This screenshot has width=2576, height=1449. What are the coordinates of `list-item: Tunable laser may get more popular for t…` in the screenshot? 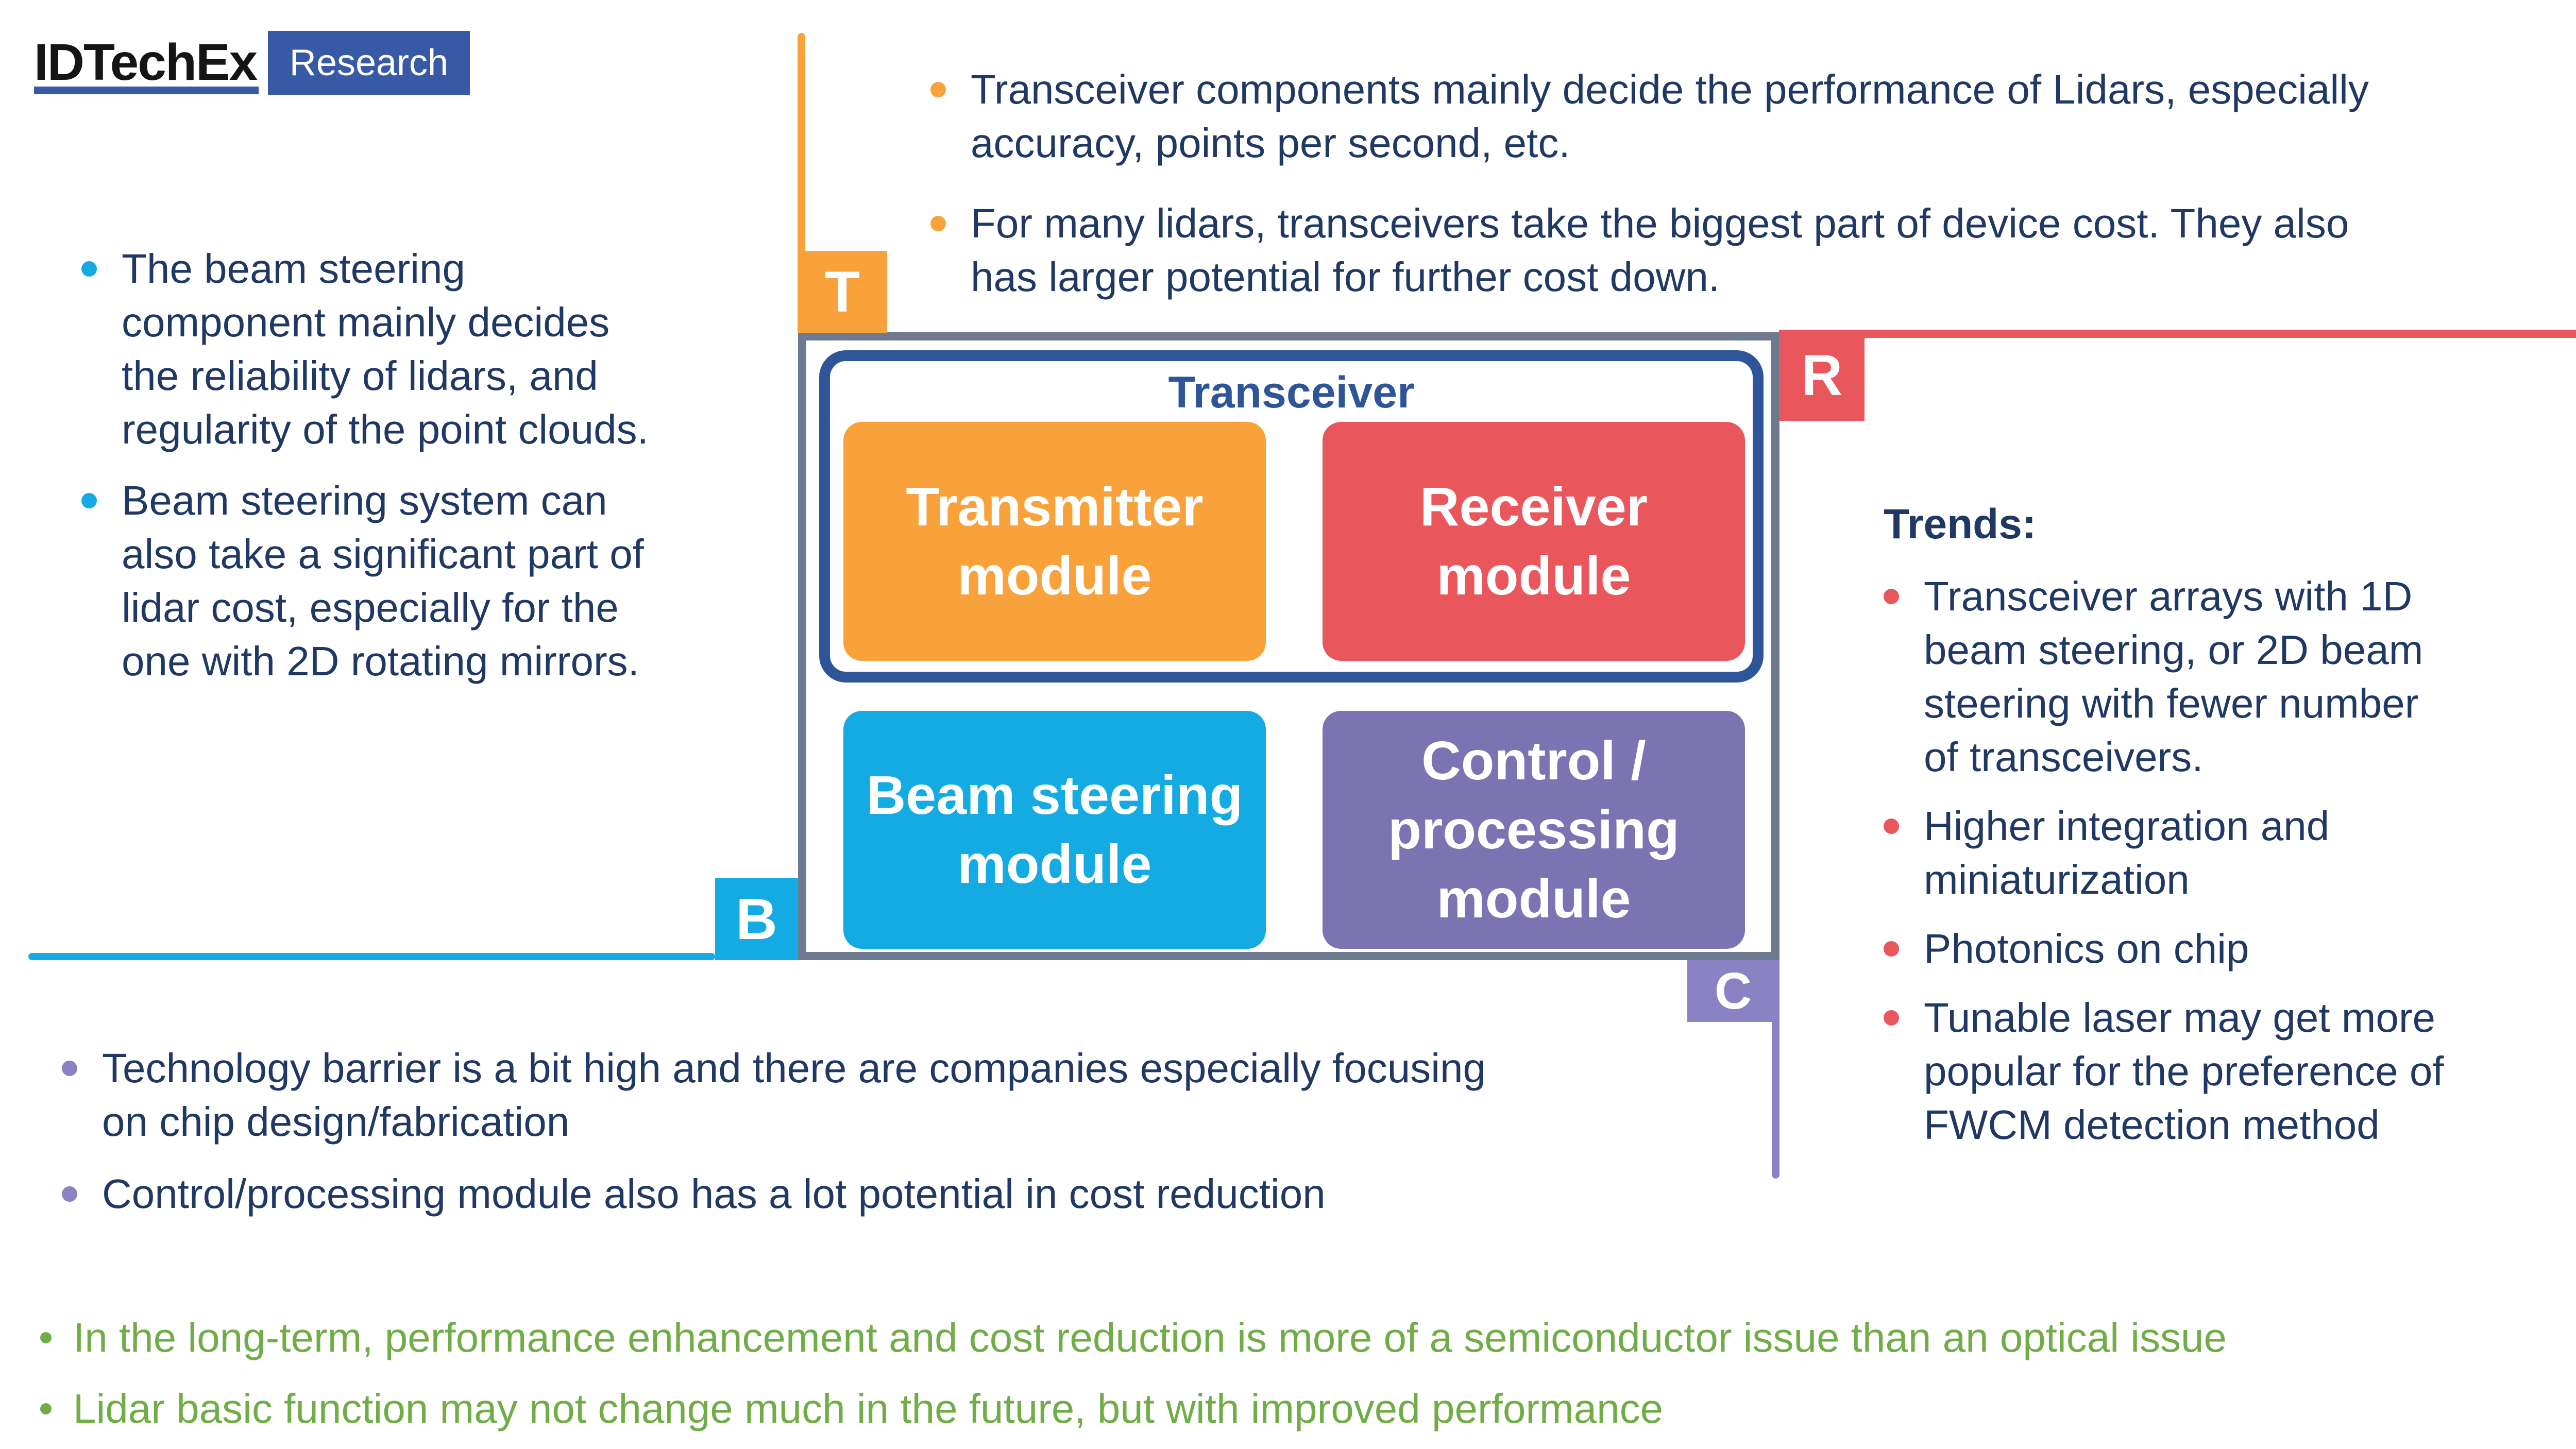 It's located at (2224, 1071).